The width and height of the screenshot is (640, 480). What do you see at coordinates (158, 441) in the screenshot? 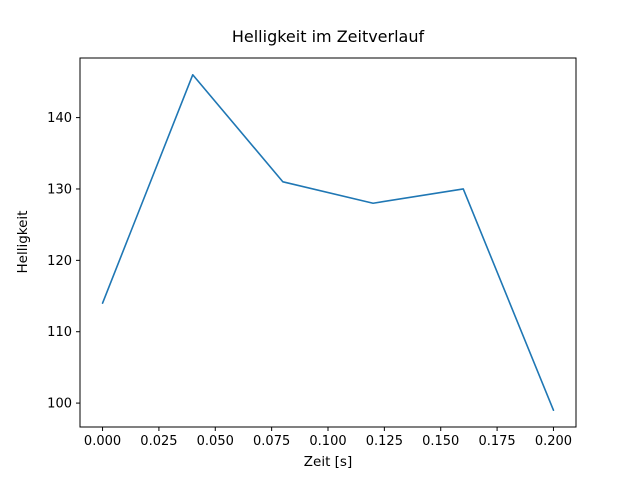
I see `x-tick-label: 0.025` at bounding box center [158, 441].